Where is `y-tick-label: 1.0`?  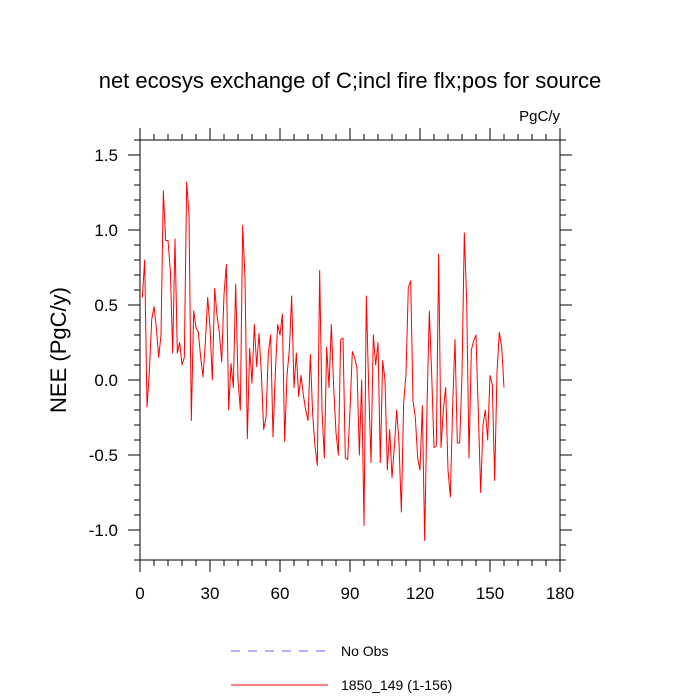 y-tick-label: 1.0 is located at coordinates (106, 230).